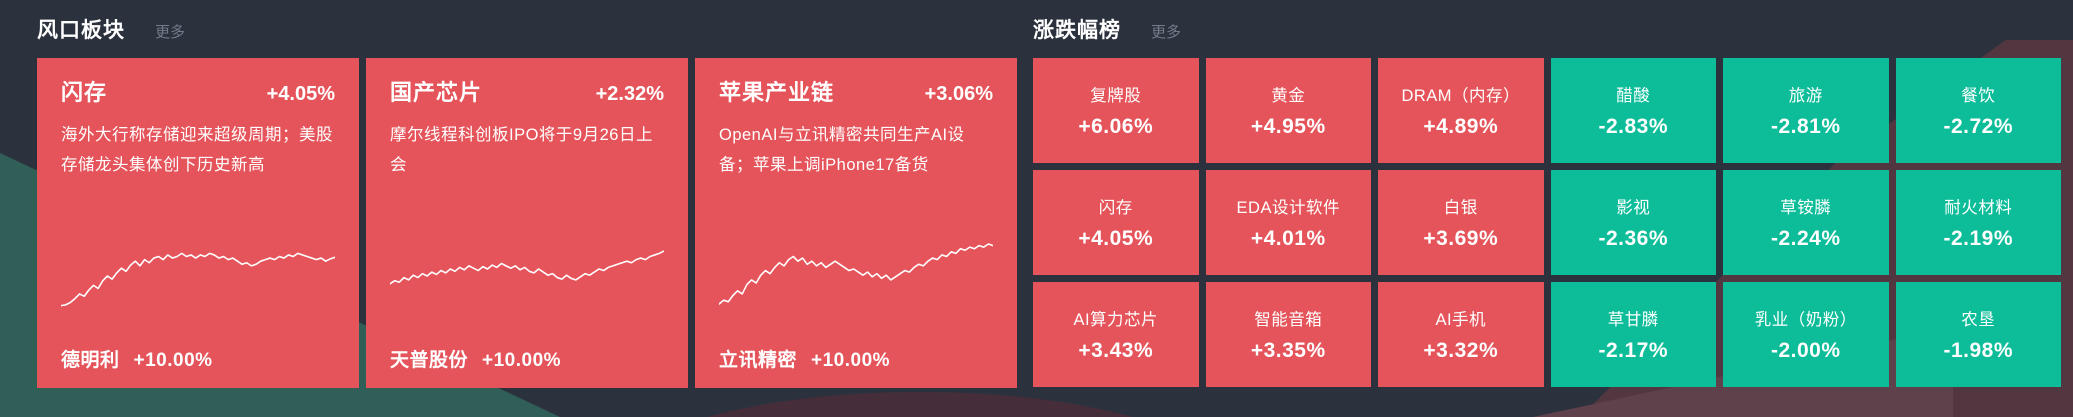 The image size is (2073, 417). I want to click on tile-sector-name: DRAM（内存）, so click(1461, 96).